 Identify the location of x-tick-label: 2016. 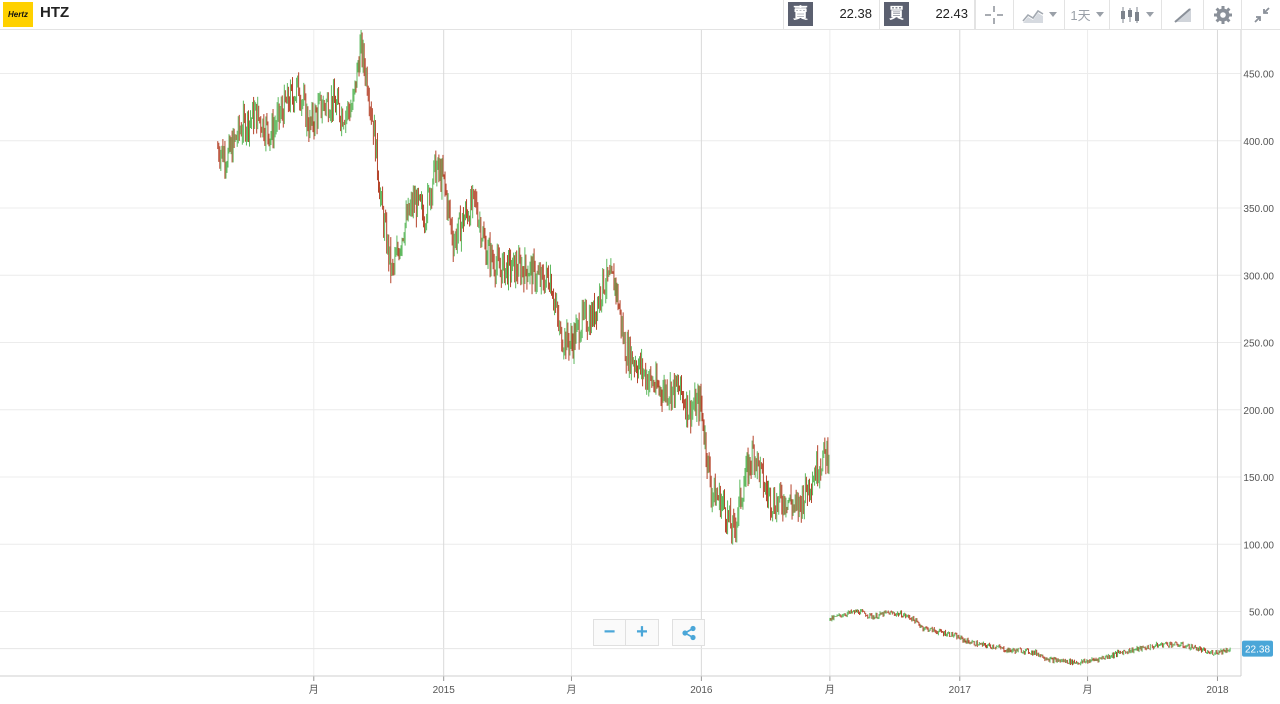
(701, 690).